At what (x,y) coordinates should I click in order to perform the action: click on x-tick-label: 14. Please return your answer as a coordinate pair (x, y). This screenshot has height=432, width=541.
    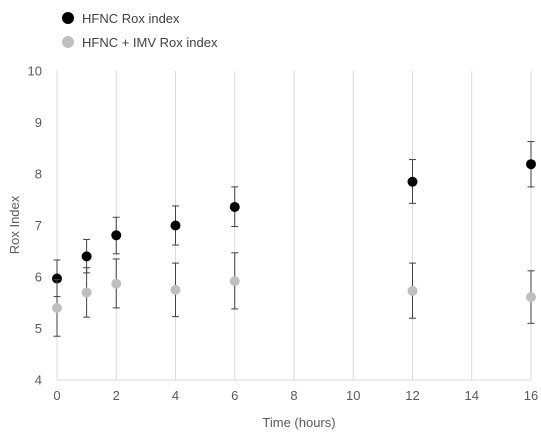
    Looking at the image, I should click on (472, 395).